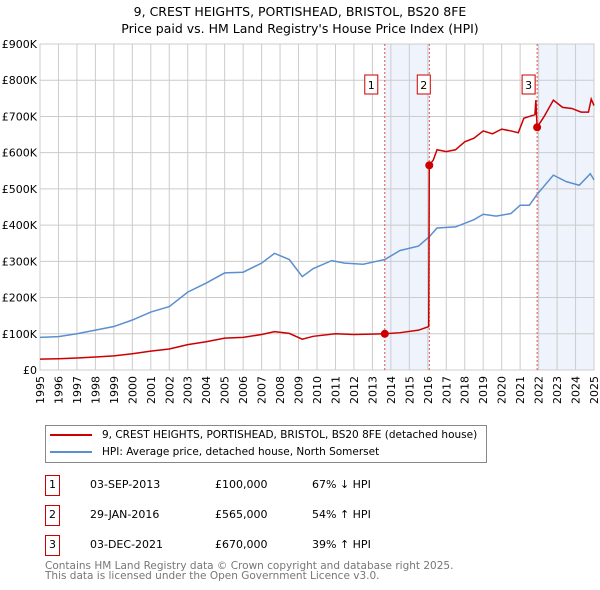  What do you see at coordinates (299, 390) in the screenshot?
I see `x-tick-label: 2009` at bounding box center [299, 390].